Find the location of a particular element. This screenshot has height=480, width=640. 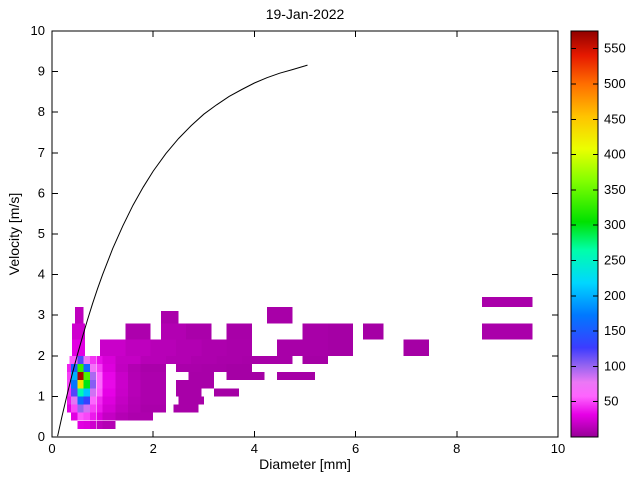

colorbar-frame is located at coordinates (584, 234).